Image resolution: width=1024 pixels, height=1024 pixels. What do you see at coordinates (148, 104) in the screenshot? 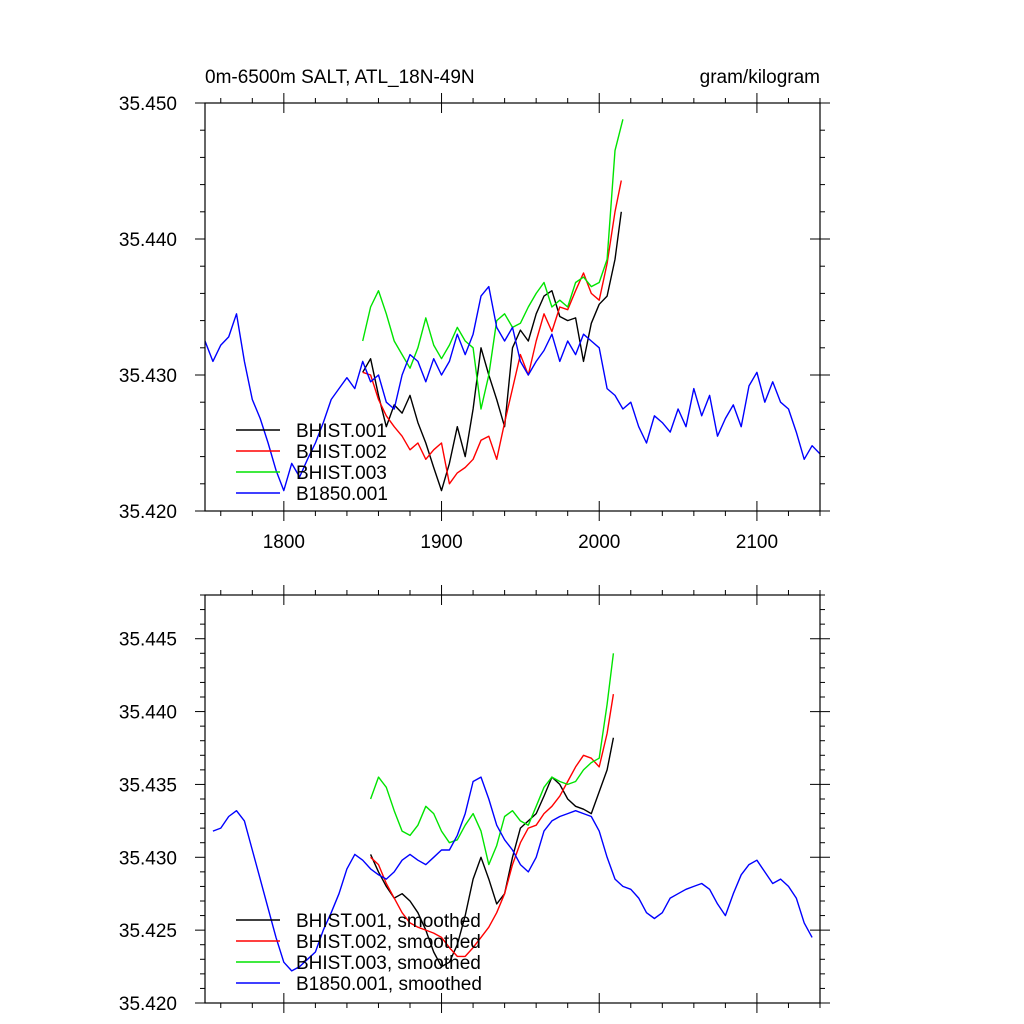
I see `top-y-tick-label: 35.450` at bounding box center [148, 104].